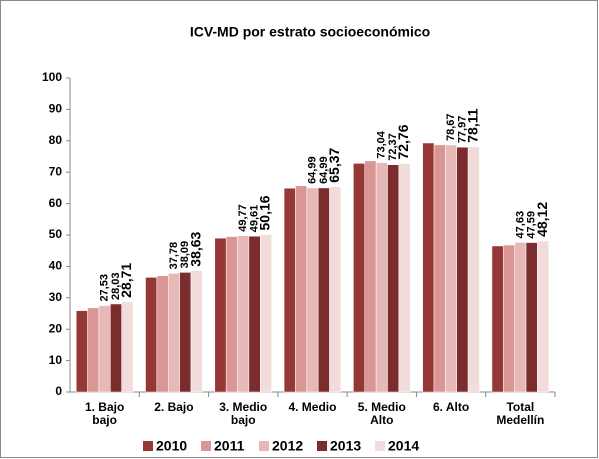 This screenshot has height=459, width=599. I want to click on x-tick-label: 6. Alto, so click(451, 407).